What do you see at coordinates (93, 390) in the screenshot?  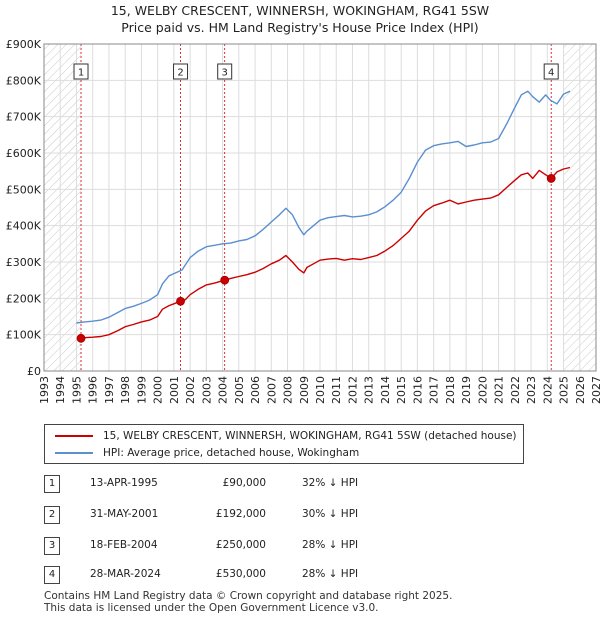 I see `x-tick-label: 1996` at bounding box center [93, 390].